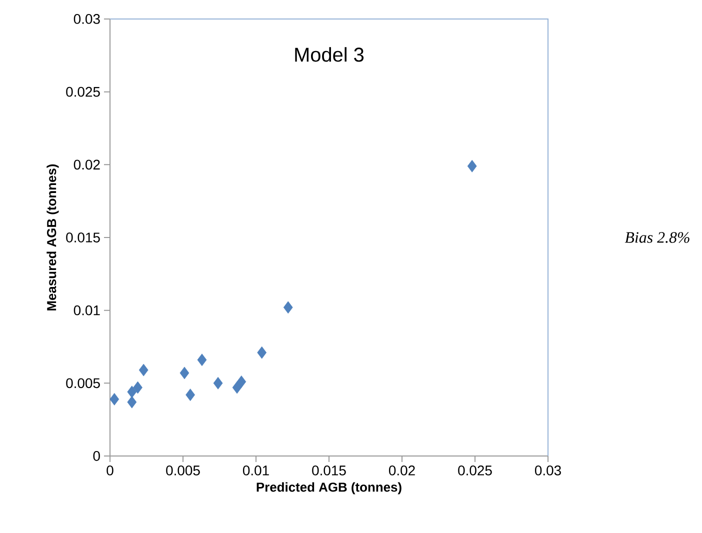  What do you see at coordinates (83, 237) in the screenshot?
I see `y-tick-label: 0.015` at bounding box center [83, 237].